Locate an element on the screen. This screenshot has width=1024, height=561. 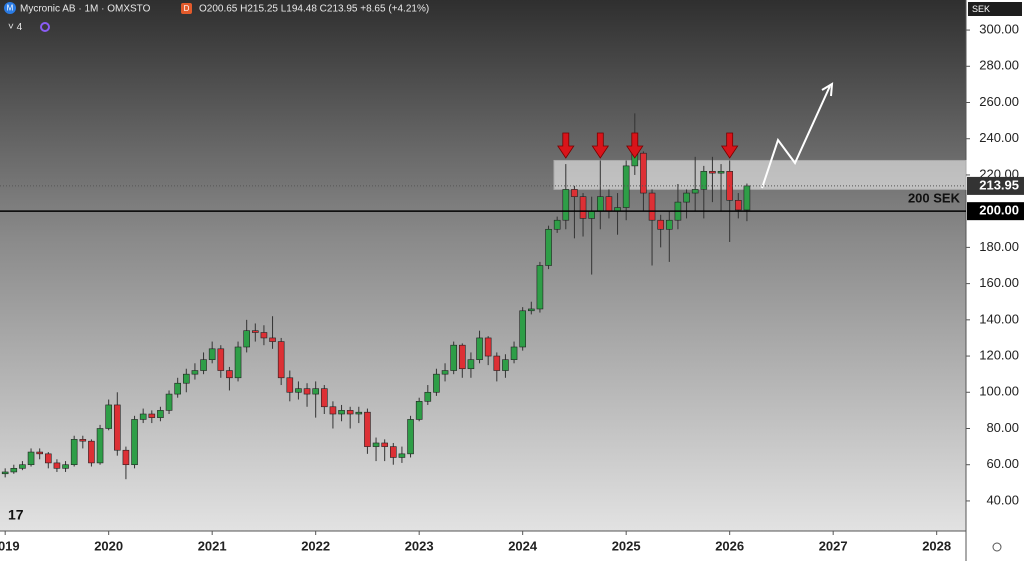
x-tick-label: 2028 is located at coordinates (936, 545).